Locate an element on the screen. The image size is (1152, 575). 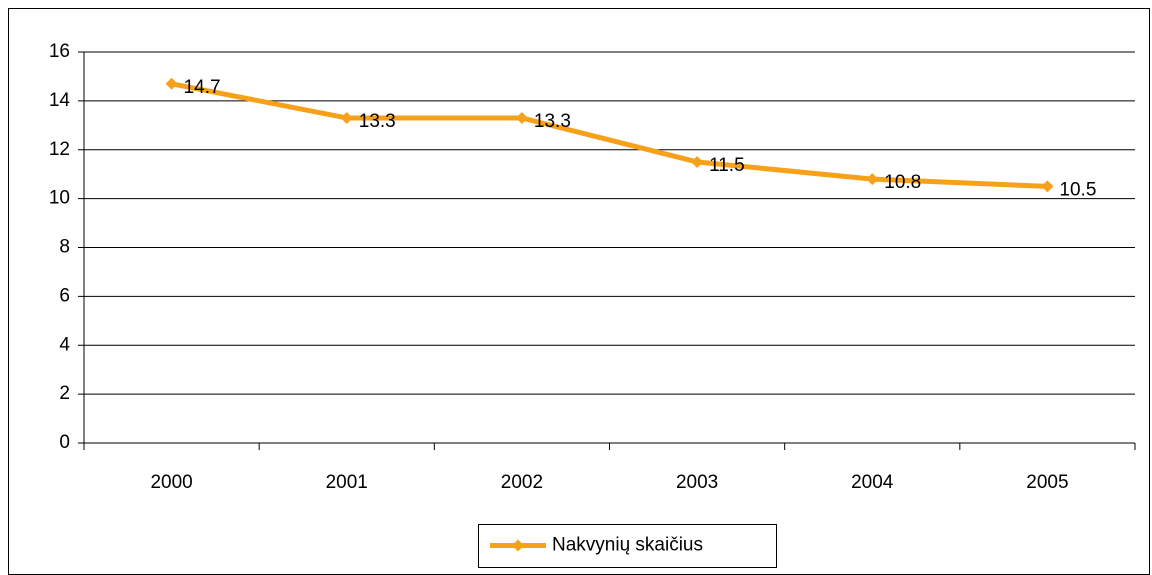
x-tick-label: 2002 is located at coordinates (522, 482).